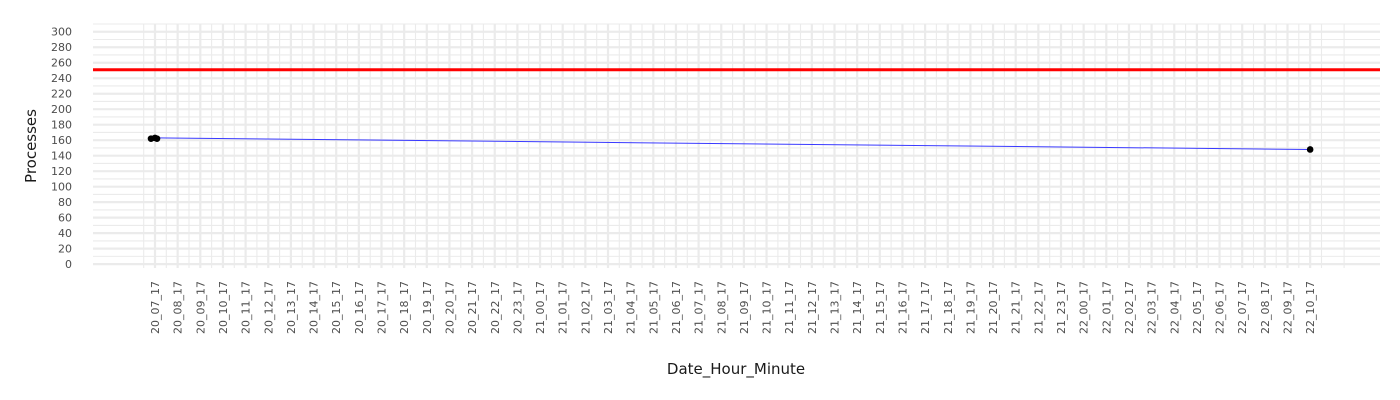  What do you see at coordinates (1242, 307) in the screenshot?
I see `x-tick-label: 22_07_17` at bounding box center [1242, 307].